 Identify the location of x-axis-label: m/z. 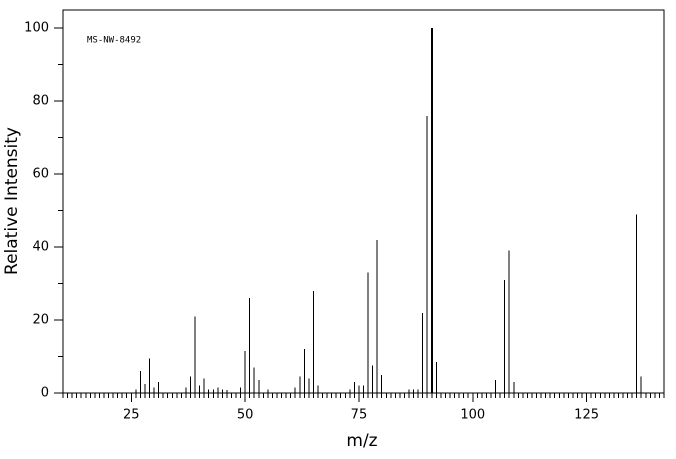
(361, 441).